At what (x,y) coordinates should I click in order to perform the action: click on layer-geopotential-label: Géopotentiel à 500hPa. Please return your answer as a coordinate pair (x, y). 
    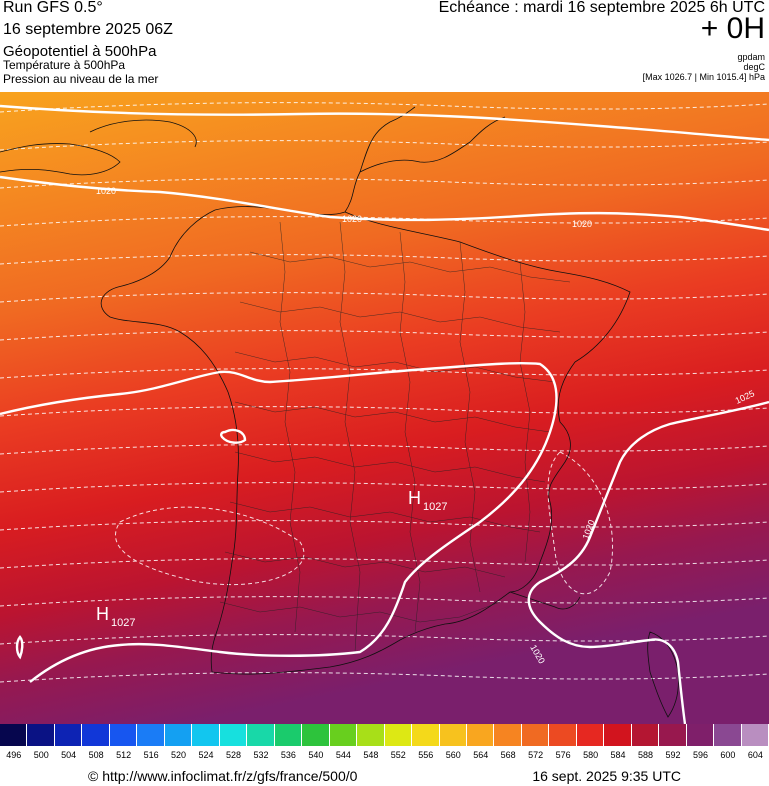
    Looking at the image, I should click on (80, 51).